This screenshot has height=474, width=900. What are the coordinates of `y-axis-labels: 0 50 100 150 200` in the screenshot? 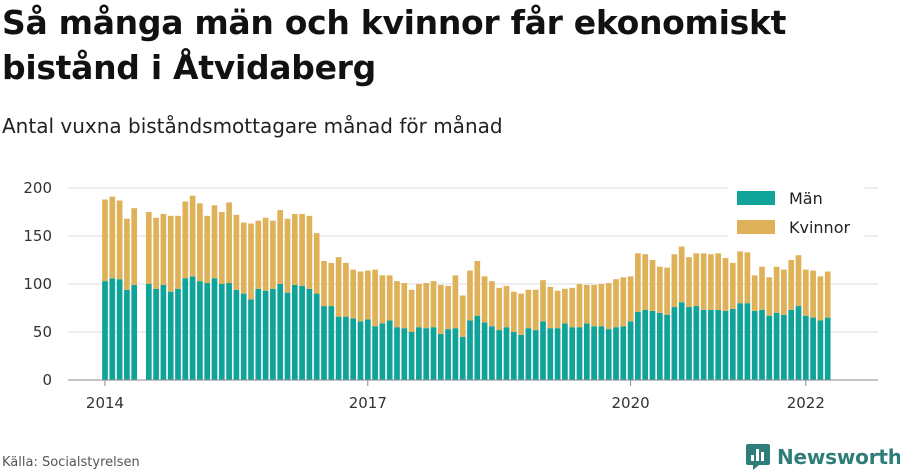 It's located at (37, 284).